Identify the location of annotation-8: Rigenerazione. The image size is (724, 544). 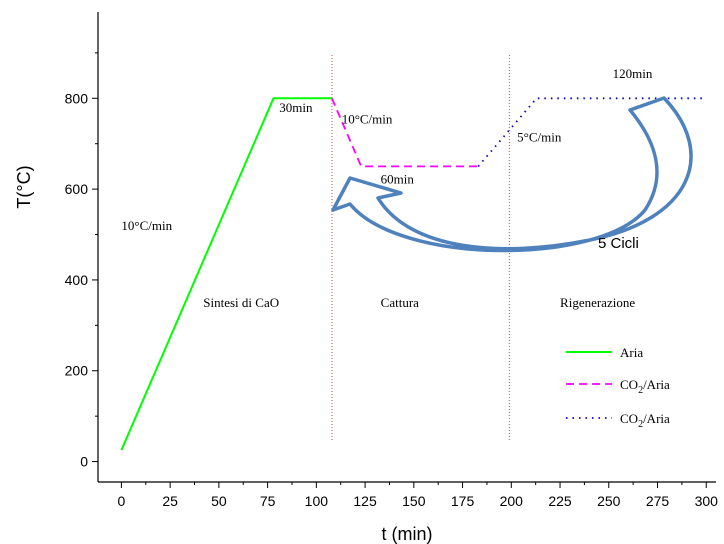
(597, 302).